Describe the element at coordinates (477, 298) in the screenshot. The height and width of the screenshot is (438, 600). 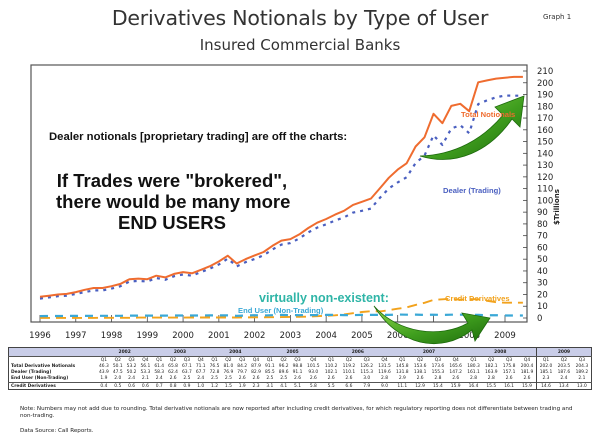
I see `series-label-credit: Credit Derivatives` at that location.